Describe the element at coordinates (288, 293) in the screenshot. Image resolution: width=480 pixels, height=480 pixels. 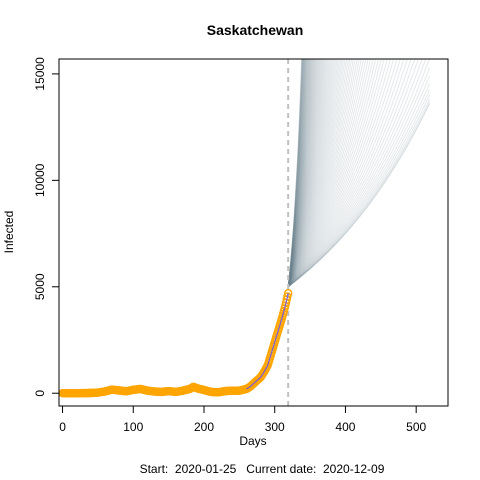
I see `observed-point` at that location.